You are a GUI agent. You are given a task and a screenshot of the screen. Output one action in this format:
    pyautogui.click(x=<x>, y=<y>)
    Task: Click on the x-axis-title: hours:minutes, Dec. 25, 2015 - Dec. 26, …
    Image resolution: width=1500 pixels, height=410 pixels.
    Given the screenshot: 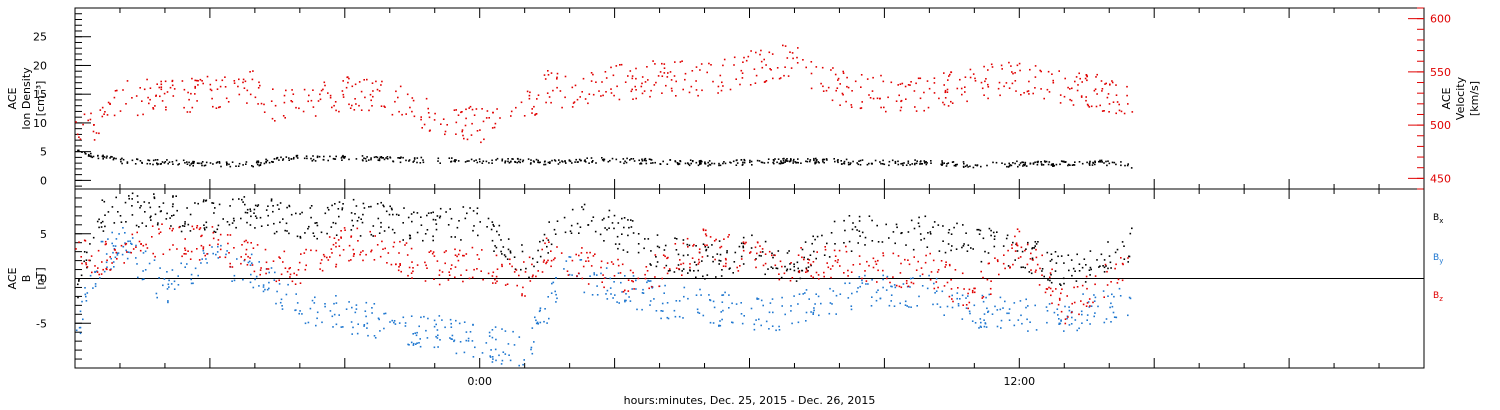 What is the action you would take?
    pyautogui.click(x=750, y=400)
    